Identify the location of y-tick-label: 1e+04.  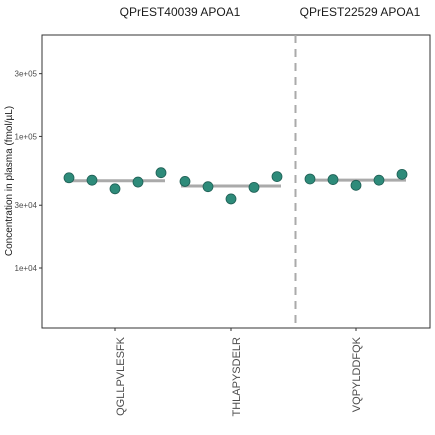
(26, 268).